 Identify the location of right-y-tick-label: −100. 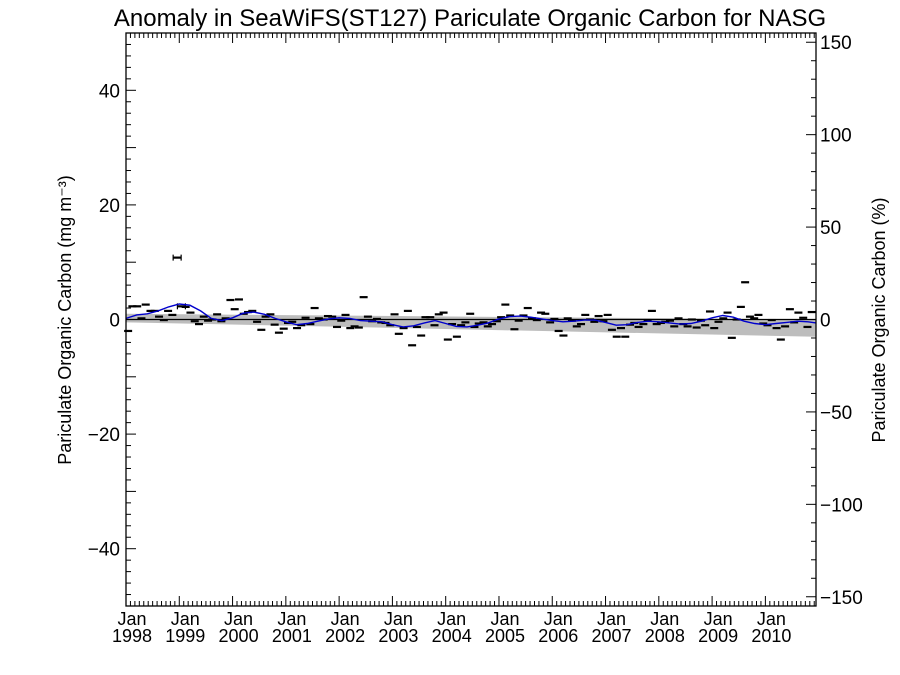
(841, 505).